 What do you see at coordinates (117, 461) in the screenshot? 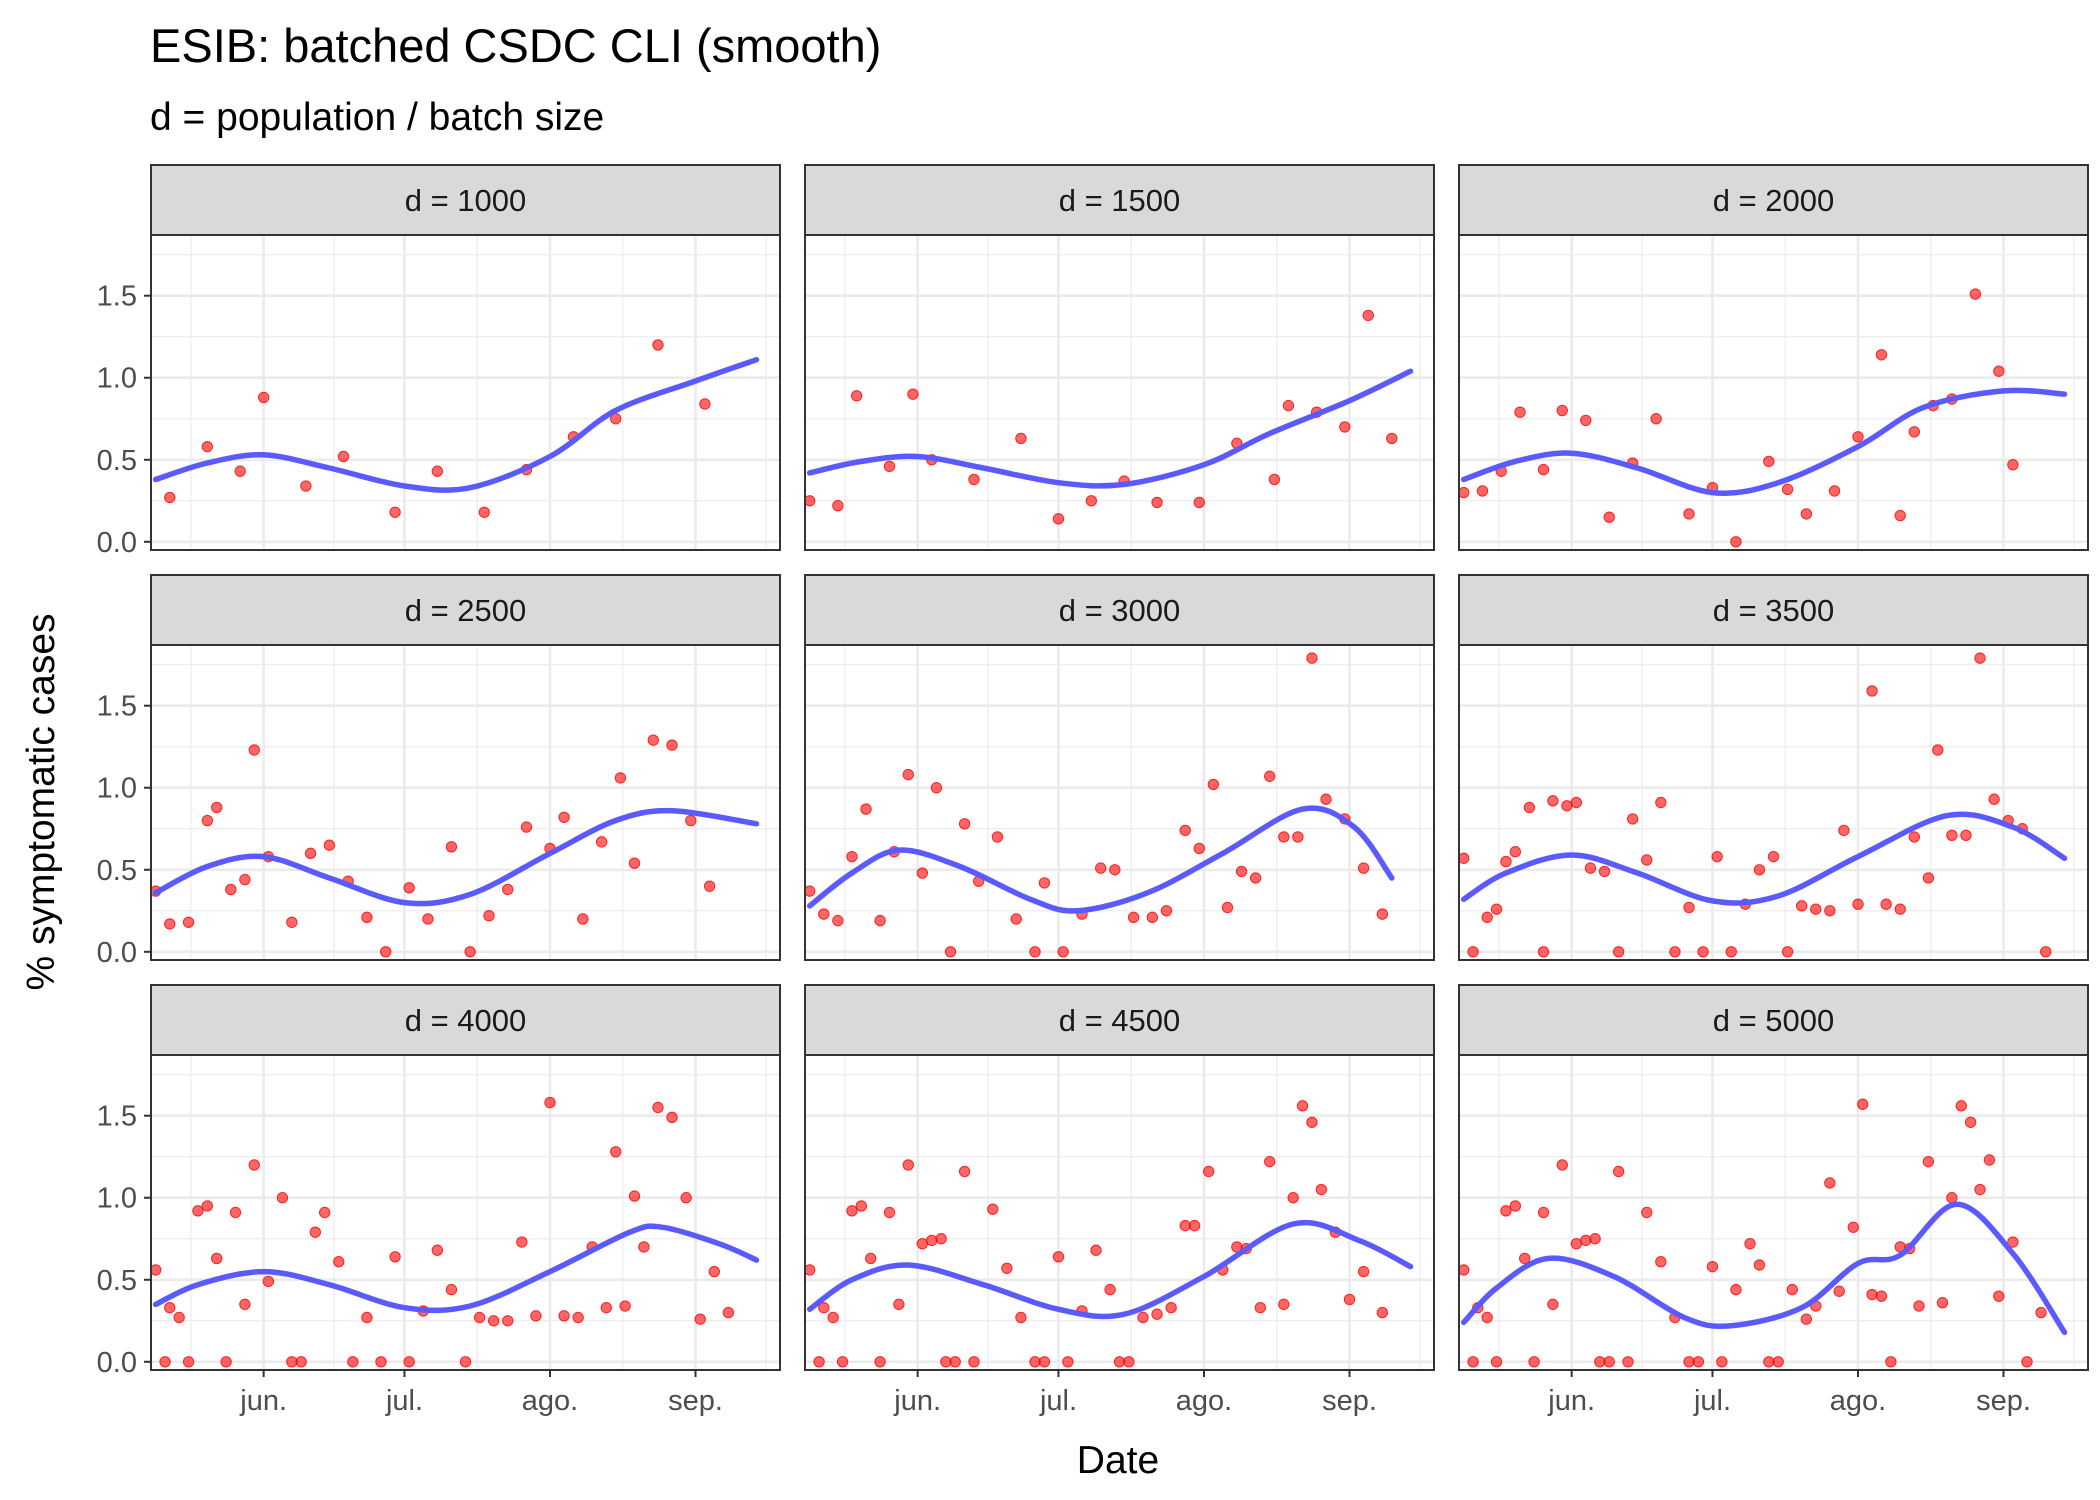
I see `y-tick-label: 0.5` at bounding box center [117, 461].